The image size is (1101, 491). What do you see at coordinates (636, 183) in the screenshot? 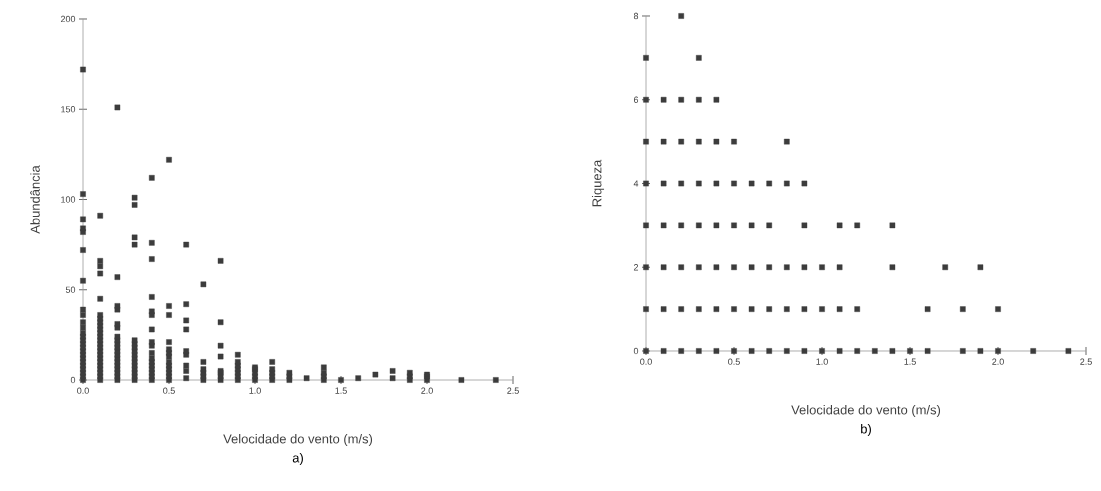
I see `y-tick-label: 4` at bounding box center [636, 183].